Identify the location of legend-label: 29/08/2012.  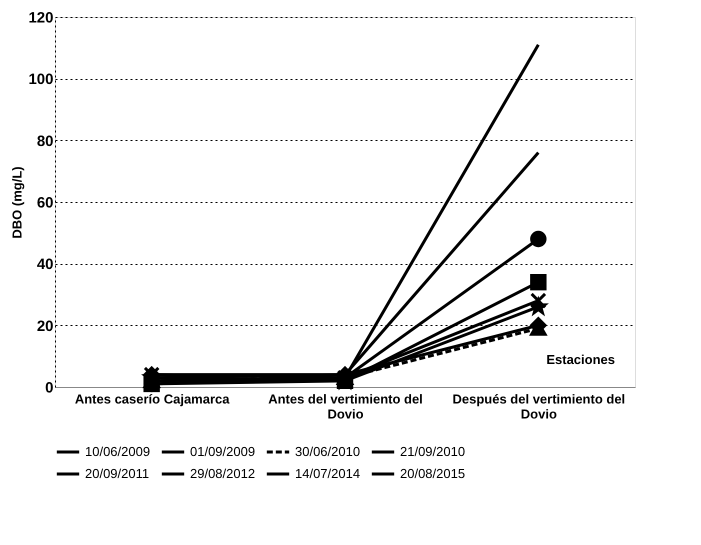
(223, 473).